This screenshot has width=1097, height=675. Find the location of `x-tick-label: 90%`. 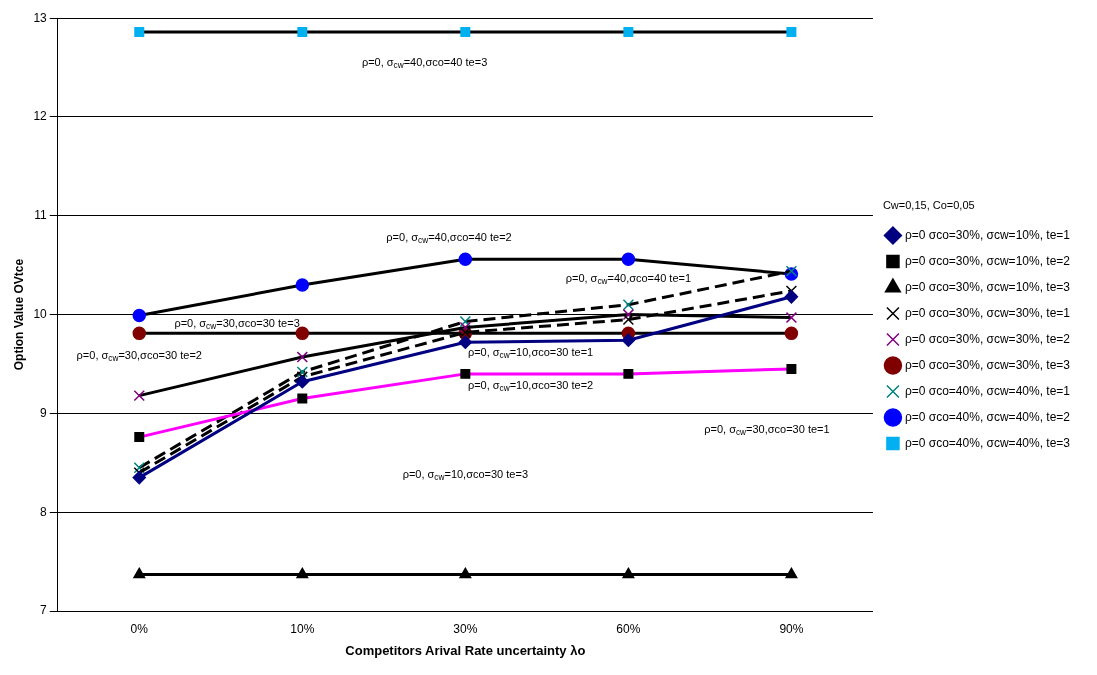

x-tick-label: 90% is located at coordinates (791, 628).